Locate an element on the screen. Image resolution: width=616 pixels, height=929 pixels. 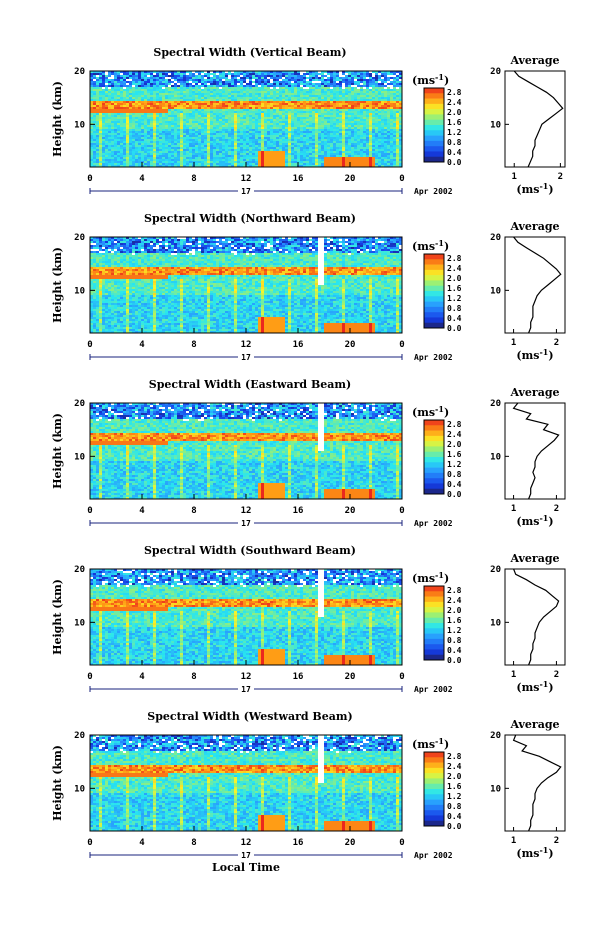
x-tick-label: 20 is located at coordinates (350, 345).